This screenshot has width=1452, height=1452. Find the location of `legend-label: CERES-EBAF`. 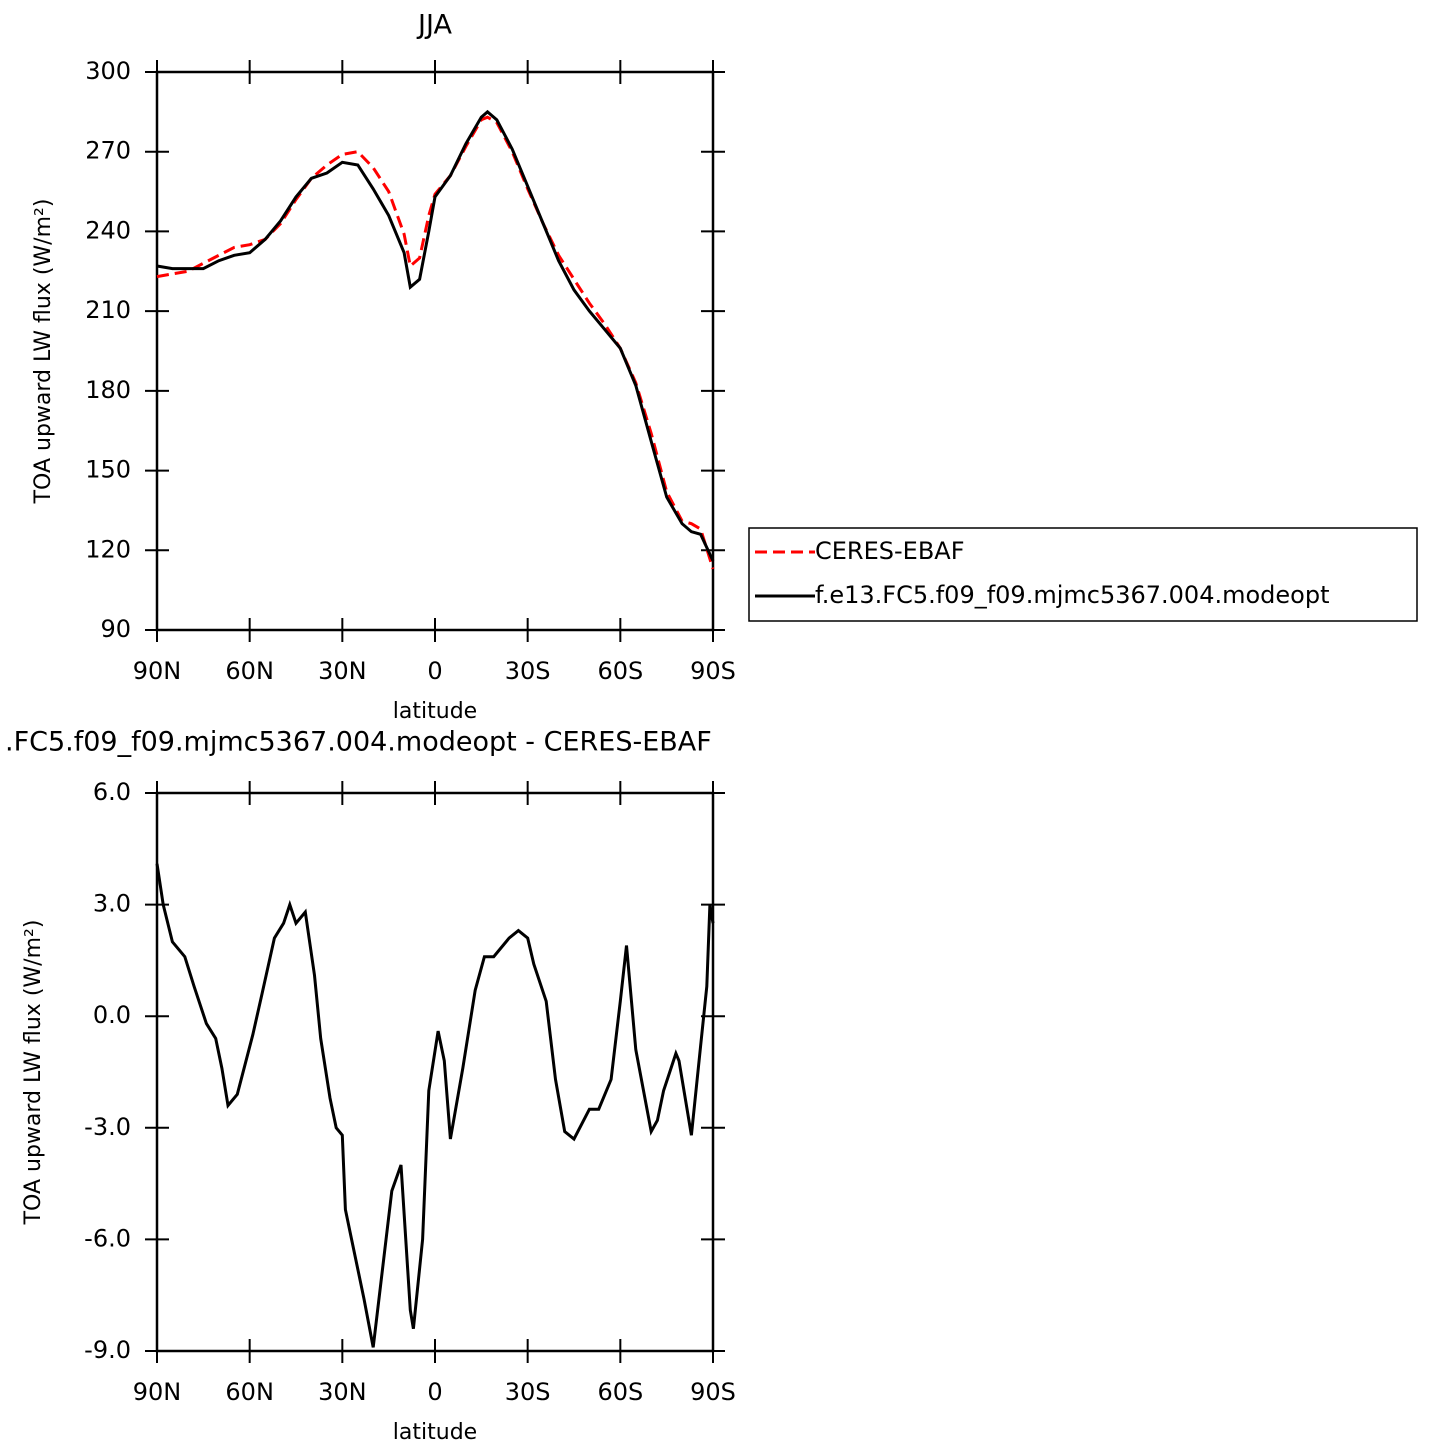

legend-label: CERES-EBAF is located at coordinates (890, 551).